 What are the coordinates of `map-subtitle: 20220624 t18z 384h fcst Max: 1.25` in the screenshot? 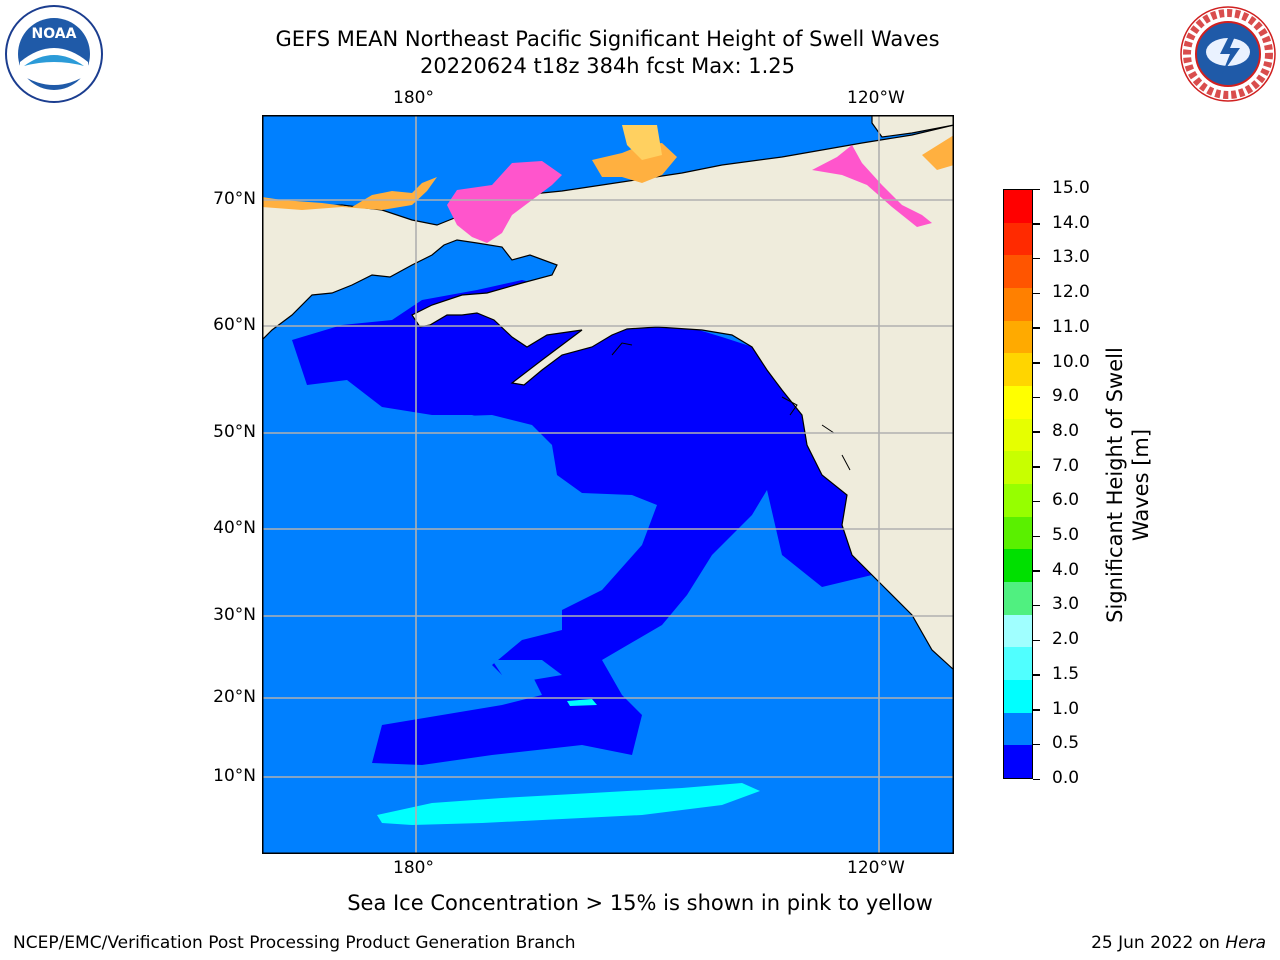 It's located at (607, 66).